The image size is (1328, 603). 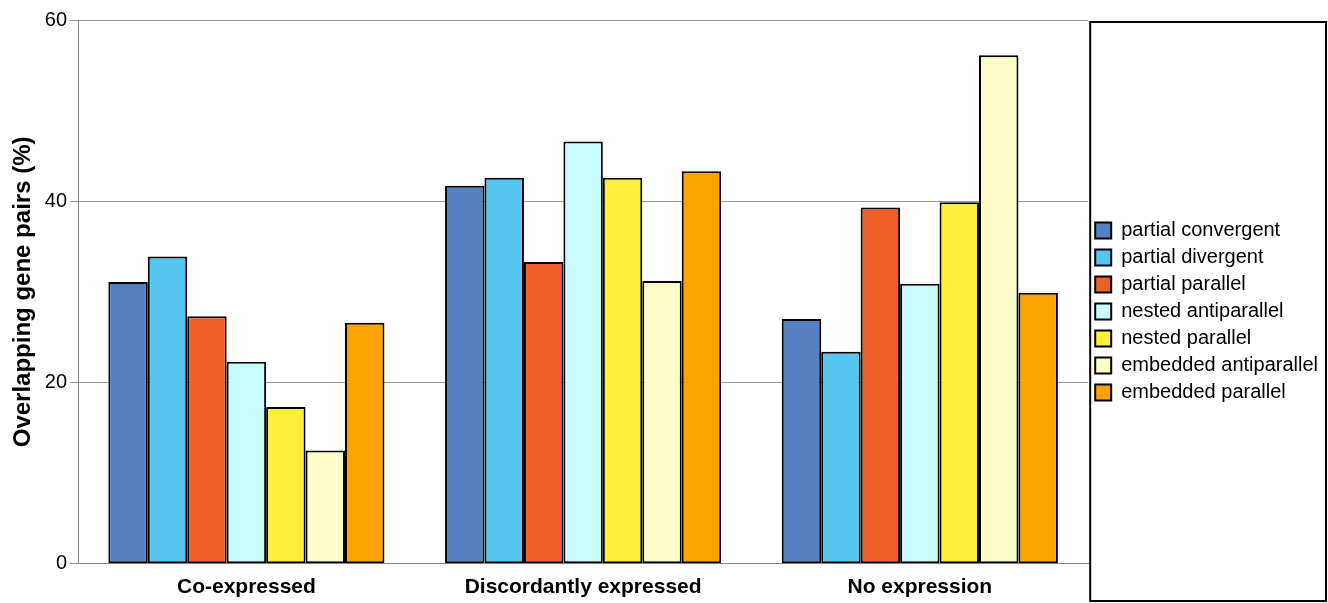 What do you see at coordinates (246, 586) in the screenshot?
I see `x-tick-label: Co-expressed` at bounding box center [246, 586].